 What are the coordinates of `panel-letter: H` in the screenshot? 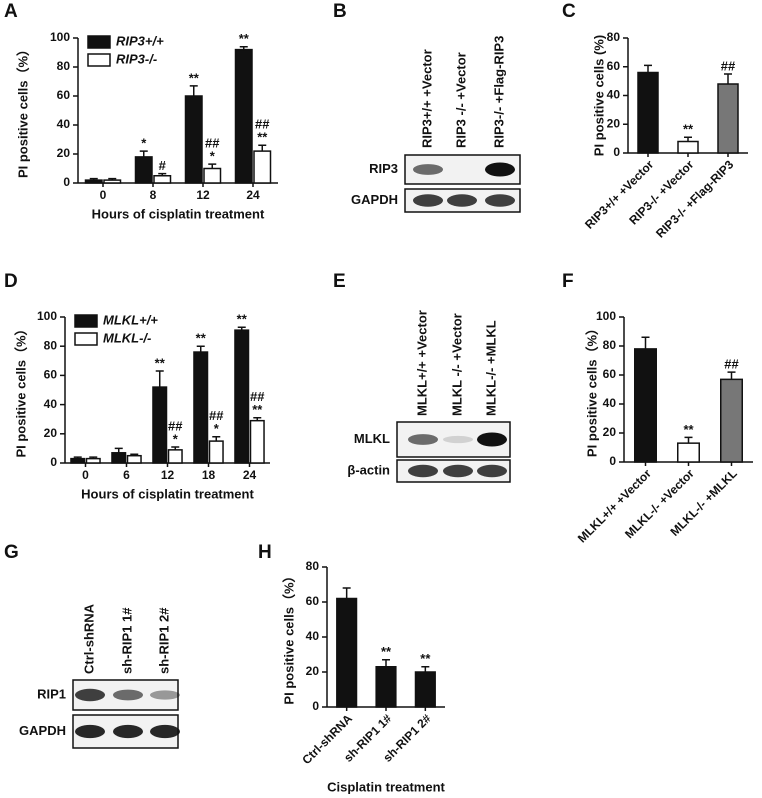 It's located at (265, 552).